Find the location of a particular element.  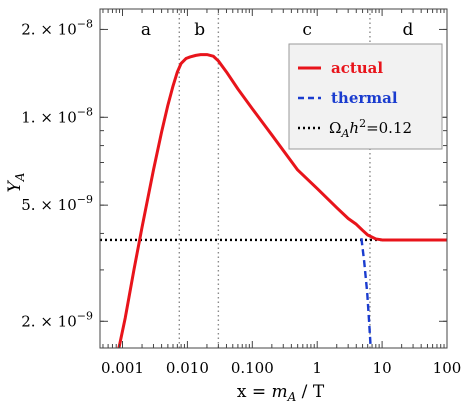

legend-box is located at coordinates (365, 96).